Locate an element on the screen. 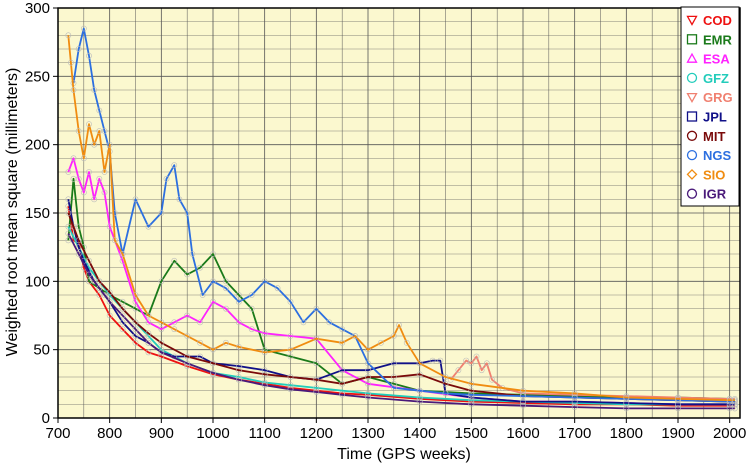 This screenshot has width=750, height=467. legend-item-cod: COD is located at coordinates (709, 20).